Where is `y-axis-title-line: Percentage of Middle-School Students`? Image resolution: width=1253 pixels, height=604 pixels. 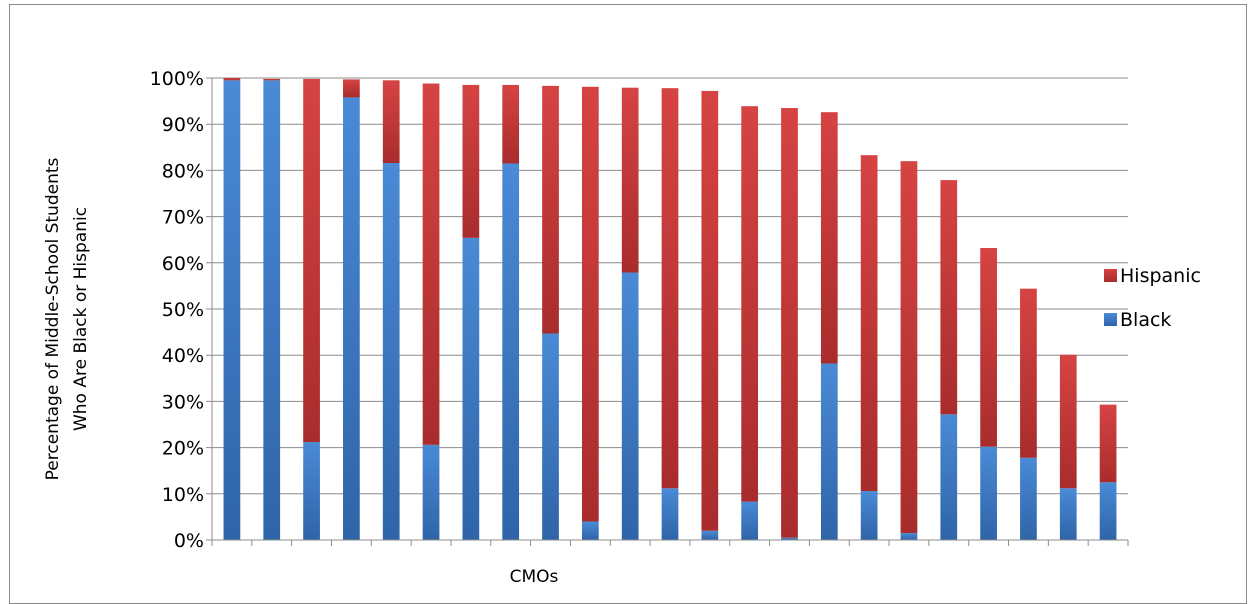
y-axis-title-line: Percentage of Middle-School Students is located at coordinates (53, 318).